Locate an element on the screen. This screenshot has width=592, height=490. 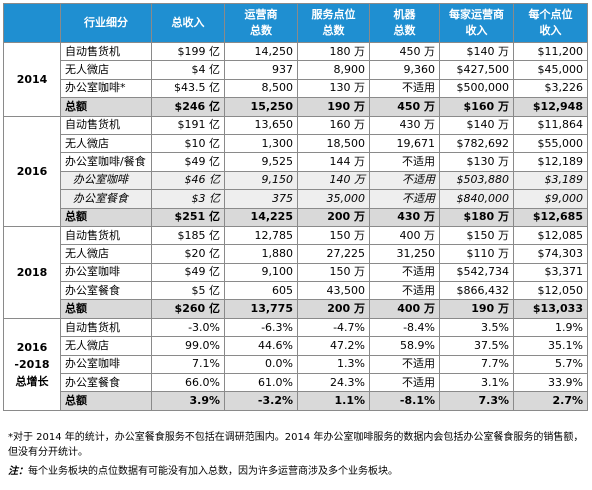
value-cell: $251 亿 is located at coordinates (188, 217).